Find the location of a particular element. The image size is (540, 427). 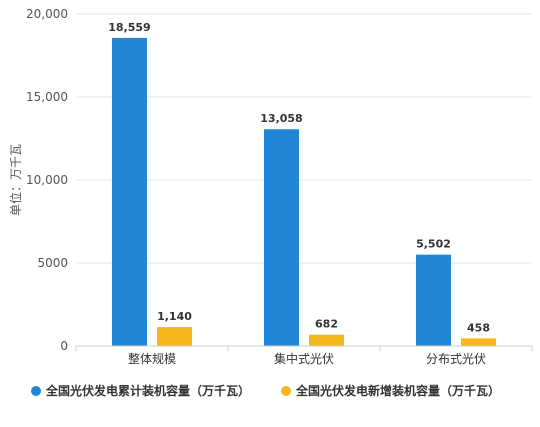

data-label: 5,502 is located at coordinates (433, 244).